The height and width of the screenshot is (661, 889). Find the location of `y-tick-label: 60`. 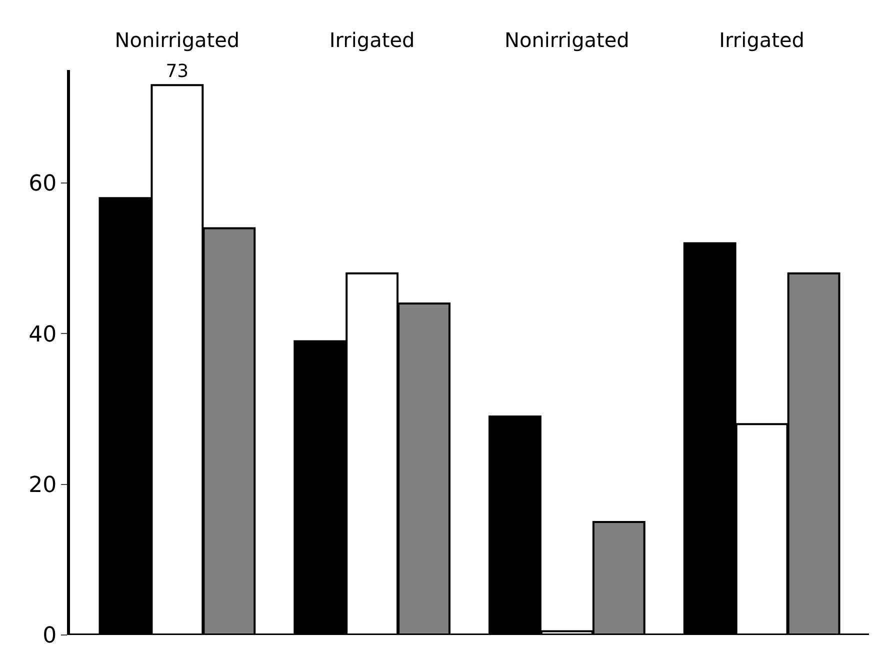

y-tick-label: 60 is located at coordinates (42, 184).